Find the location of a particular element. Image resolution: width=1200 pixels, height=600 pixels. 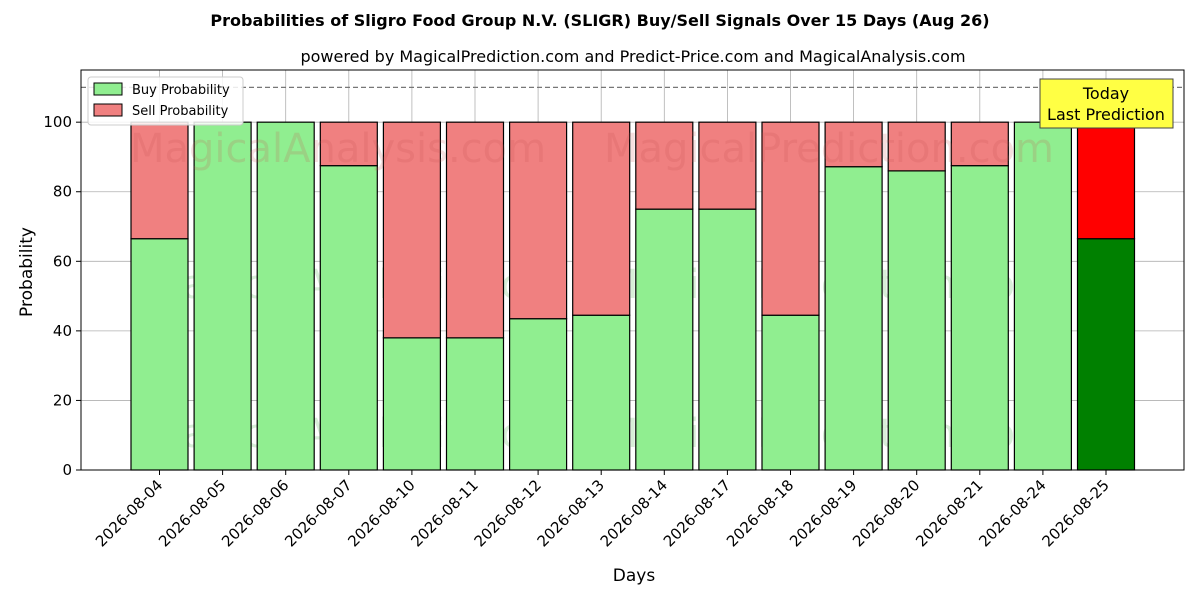

x-tick-label: 2026-08-10 is located at coordinates (381, 513).